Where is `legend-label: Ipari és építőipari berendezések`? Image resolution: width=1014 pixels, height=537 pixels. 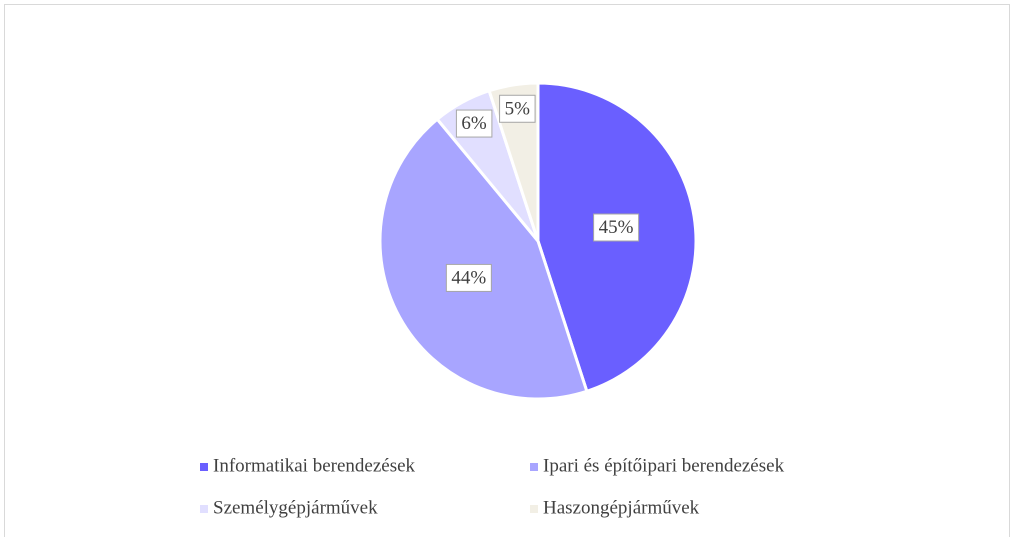
legend-label: Ipari és építőipari berendezések is located at coordinates (664, 465).